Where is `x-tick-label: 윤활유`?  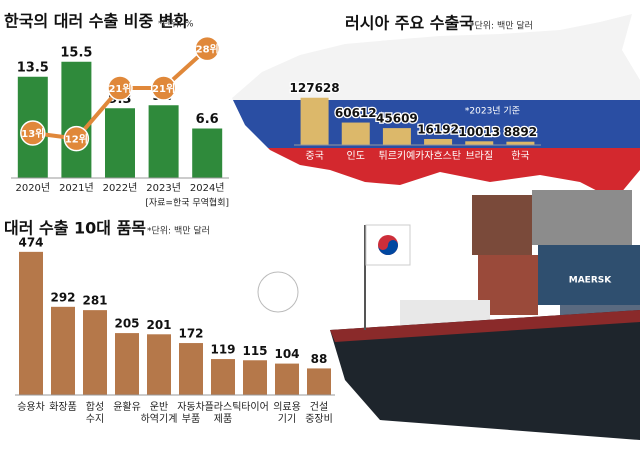
x-tick-label: 윤활유 is located at coordinates (127, 407).